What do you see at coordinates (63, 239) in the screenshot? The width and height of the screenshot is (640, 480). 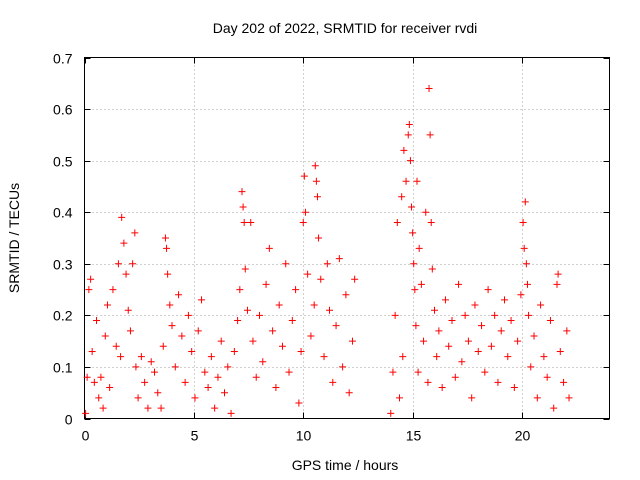 I see `y-tick-labels: 0 0.1 0.2 0.3 0.4 0.5 0.6 0.7` at bounding box center [63, 239].